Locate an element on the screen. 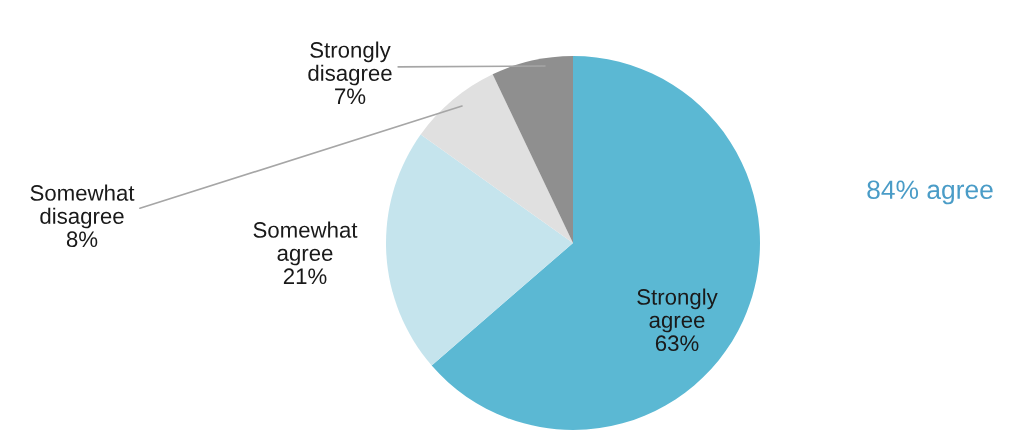 This screenshot has height=432, width=1018. slice-label: Somewhat disagree is located at coordinates (82, 206).